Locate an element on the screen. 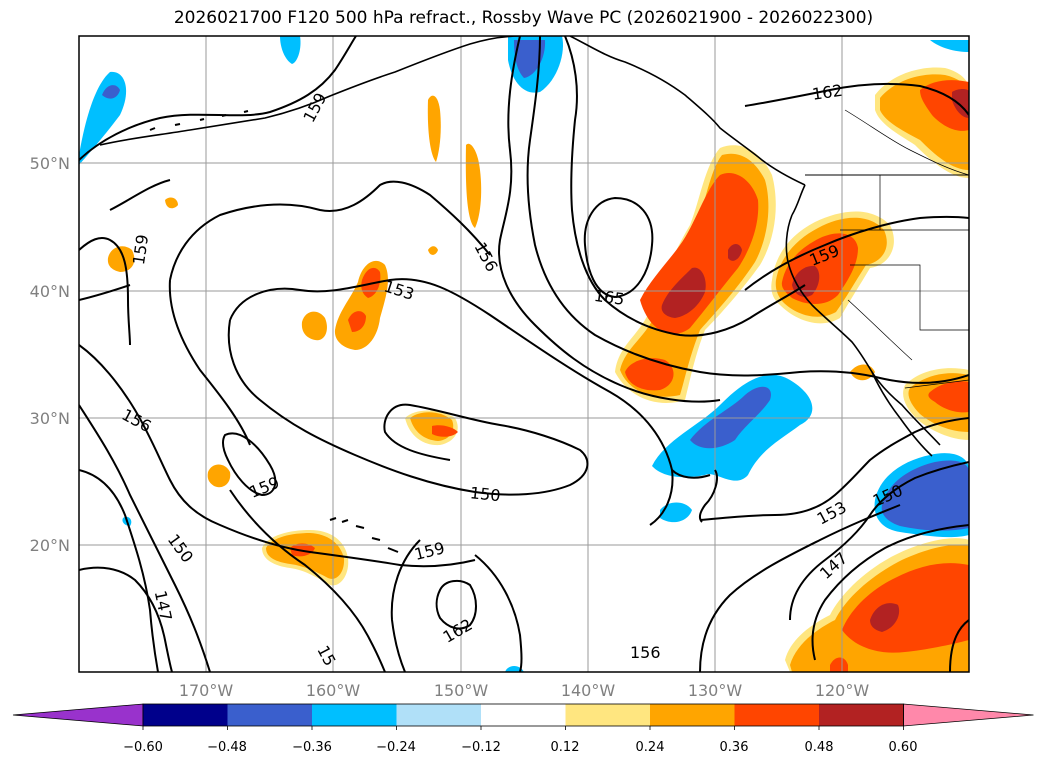 The height and width of the screenshot is (765, 1047). lat-label: 20°N is located at coordinates (50, 545).